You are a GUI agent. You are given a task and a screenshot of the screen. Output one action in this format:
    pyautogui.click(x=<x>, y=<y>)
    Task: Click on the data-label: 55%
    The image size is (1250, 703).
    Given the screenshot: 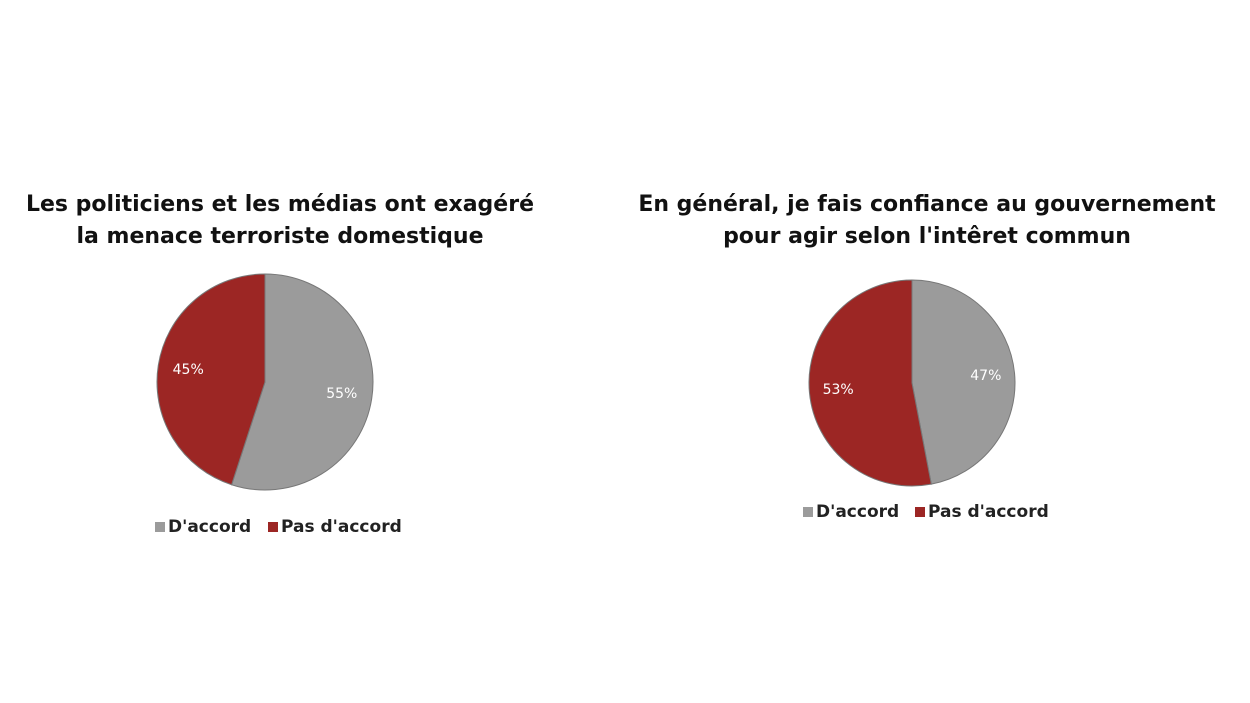 What is the action you would take?
    pyautogui.click(x=341, y=394)
    